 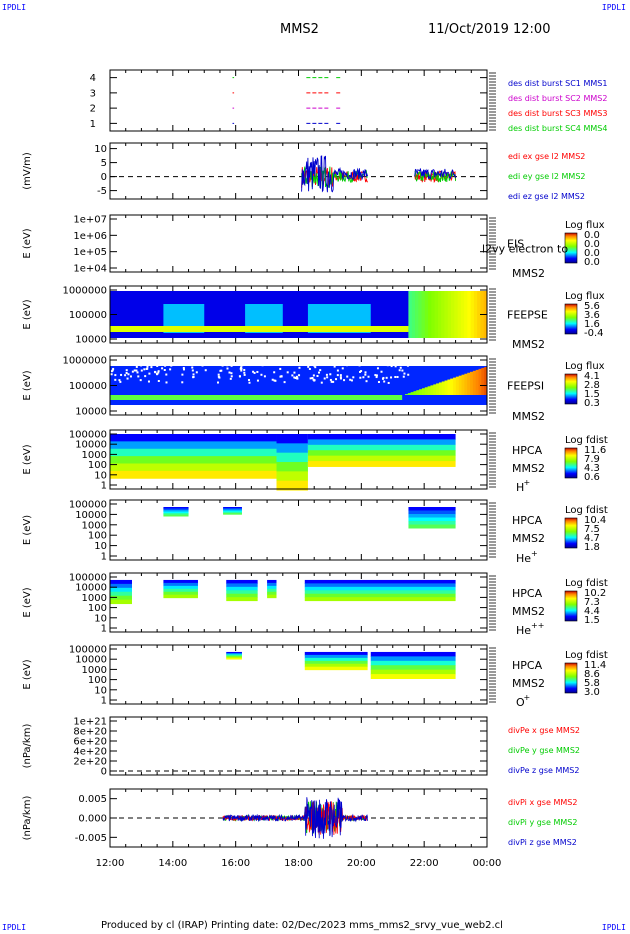 I want to click on eis-ytick-label: 1e+06, so click(x=90, y=236).